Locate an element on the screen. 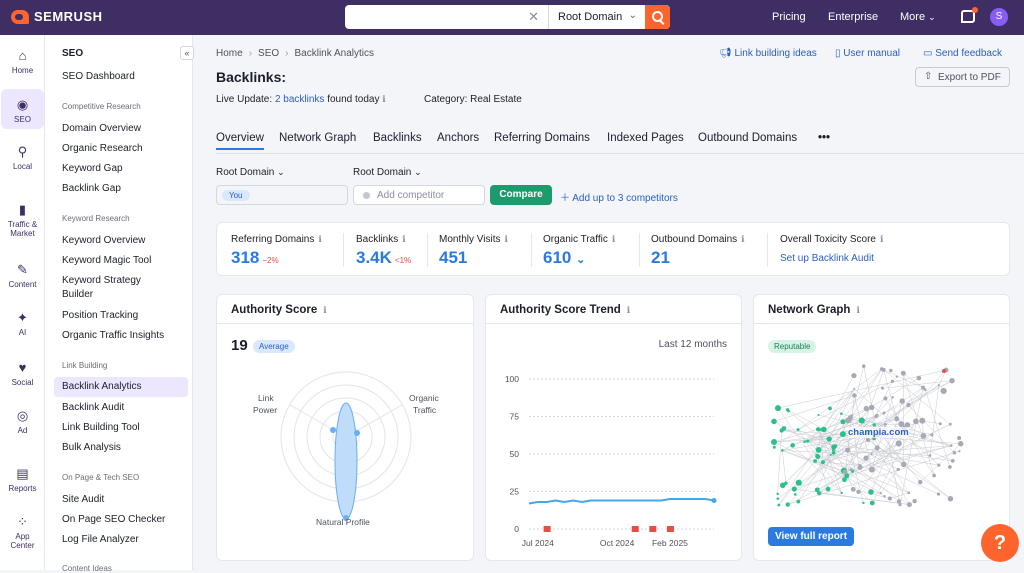 The width and height of the screenshot is (1024, 573). menu-item-position-tracking: Position Tracking is located at coordinates (124, 316).